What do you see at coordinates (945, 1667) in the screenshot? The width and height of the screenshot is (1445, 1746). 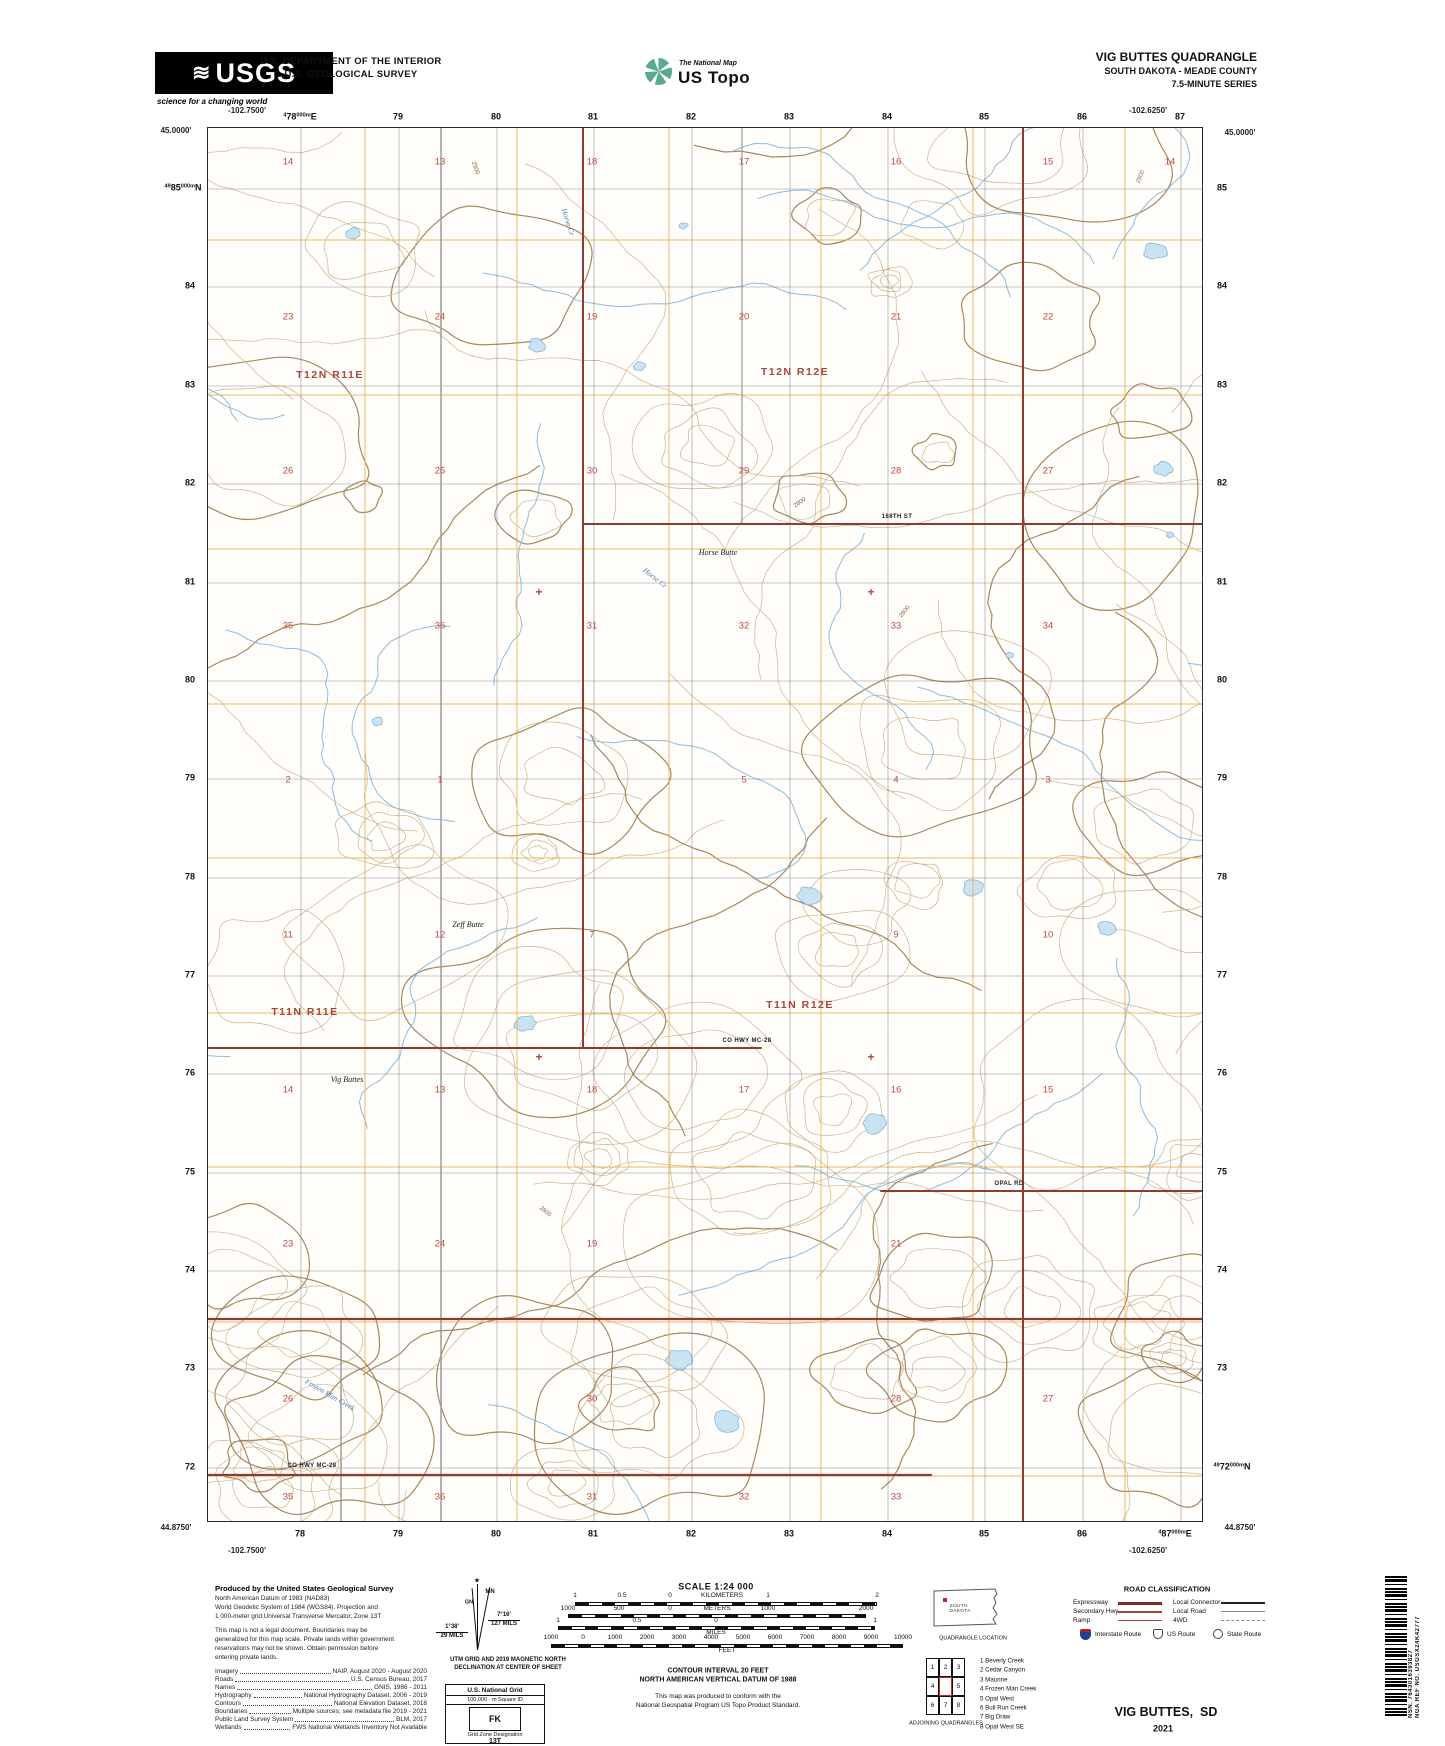 I see `adjoining-cell: 2` at bounding box center [945, 1667].